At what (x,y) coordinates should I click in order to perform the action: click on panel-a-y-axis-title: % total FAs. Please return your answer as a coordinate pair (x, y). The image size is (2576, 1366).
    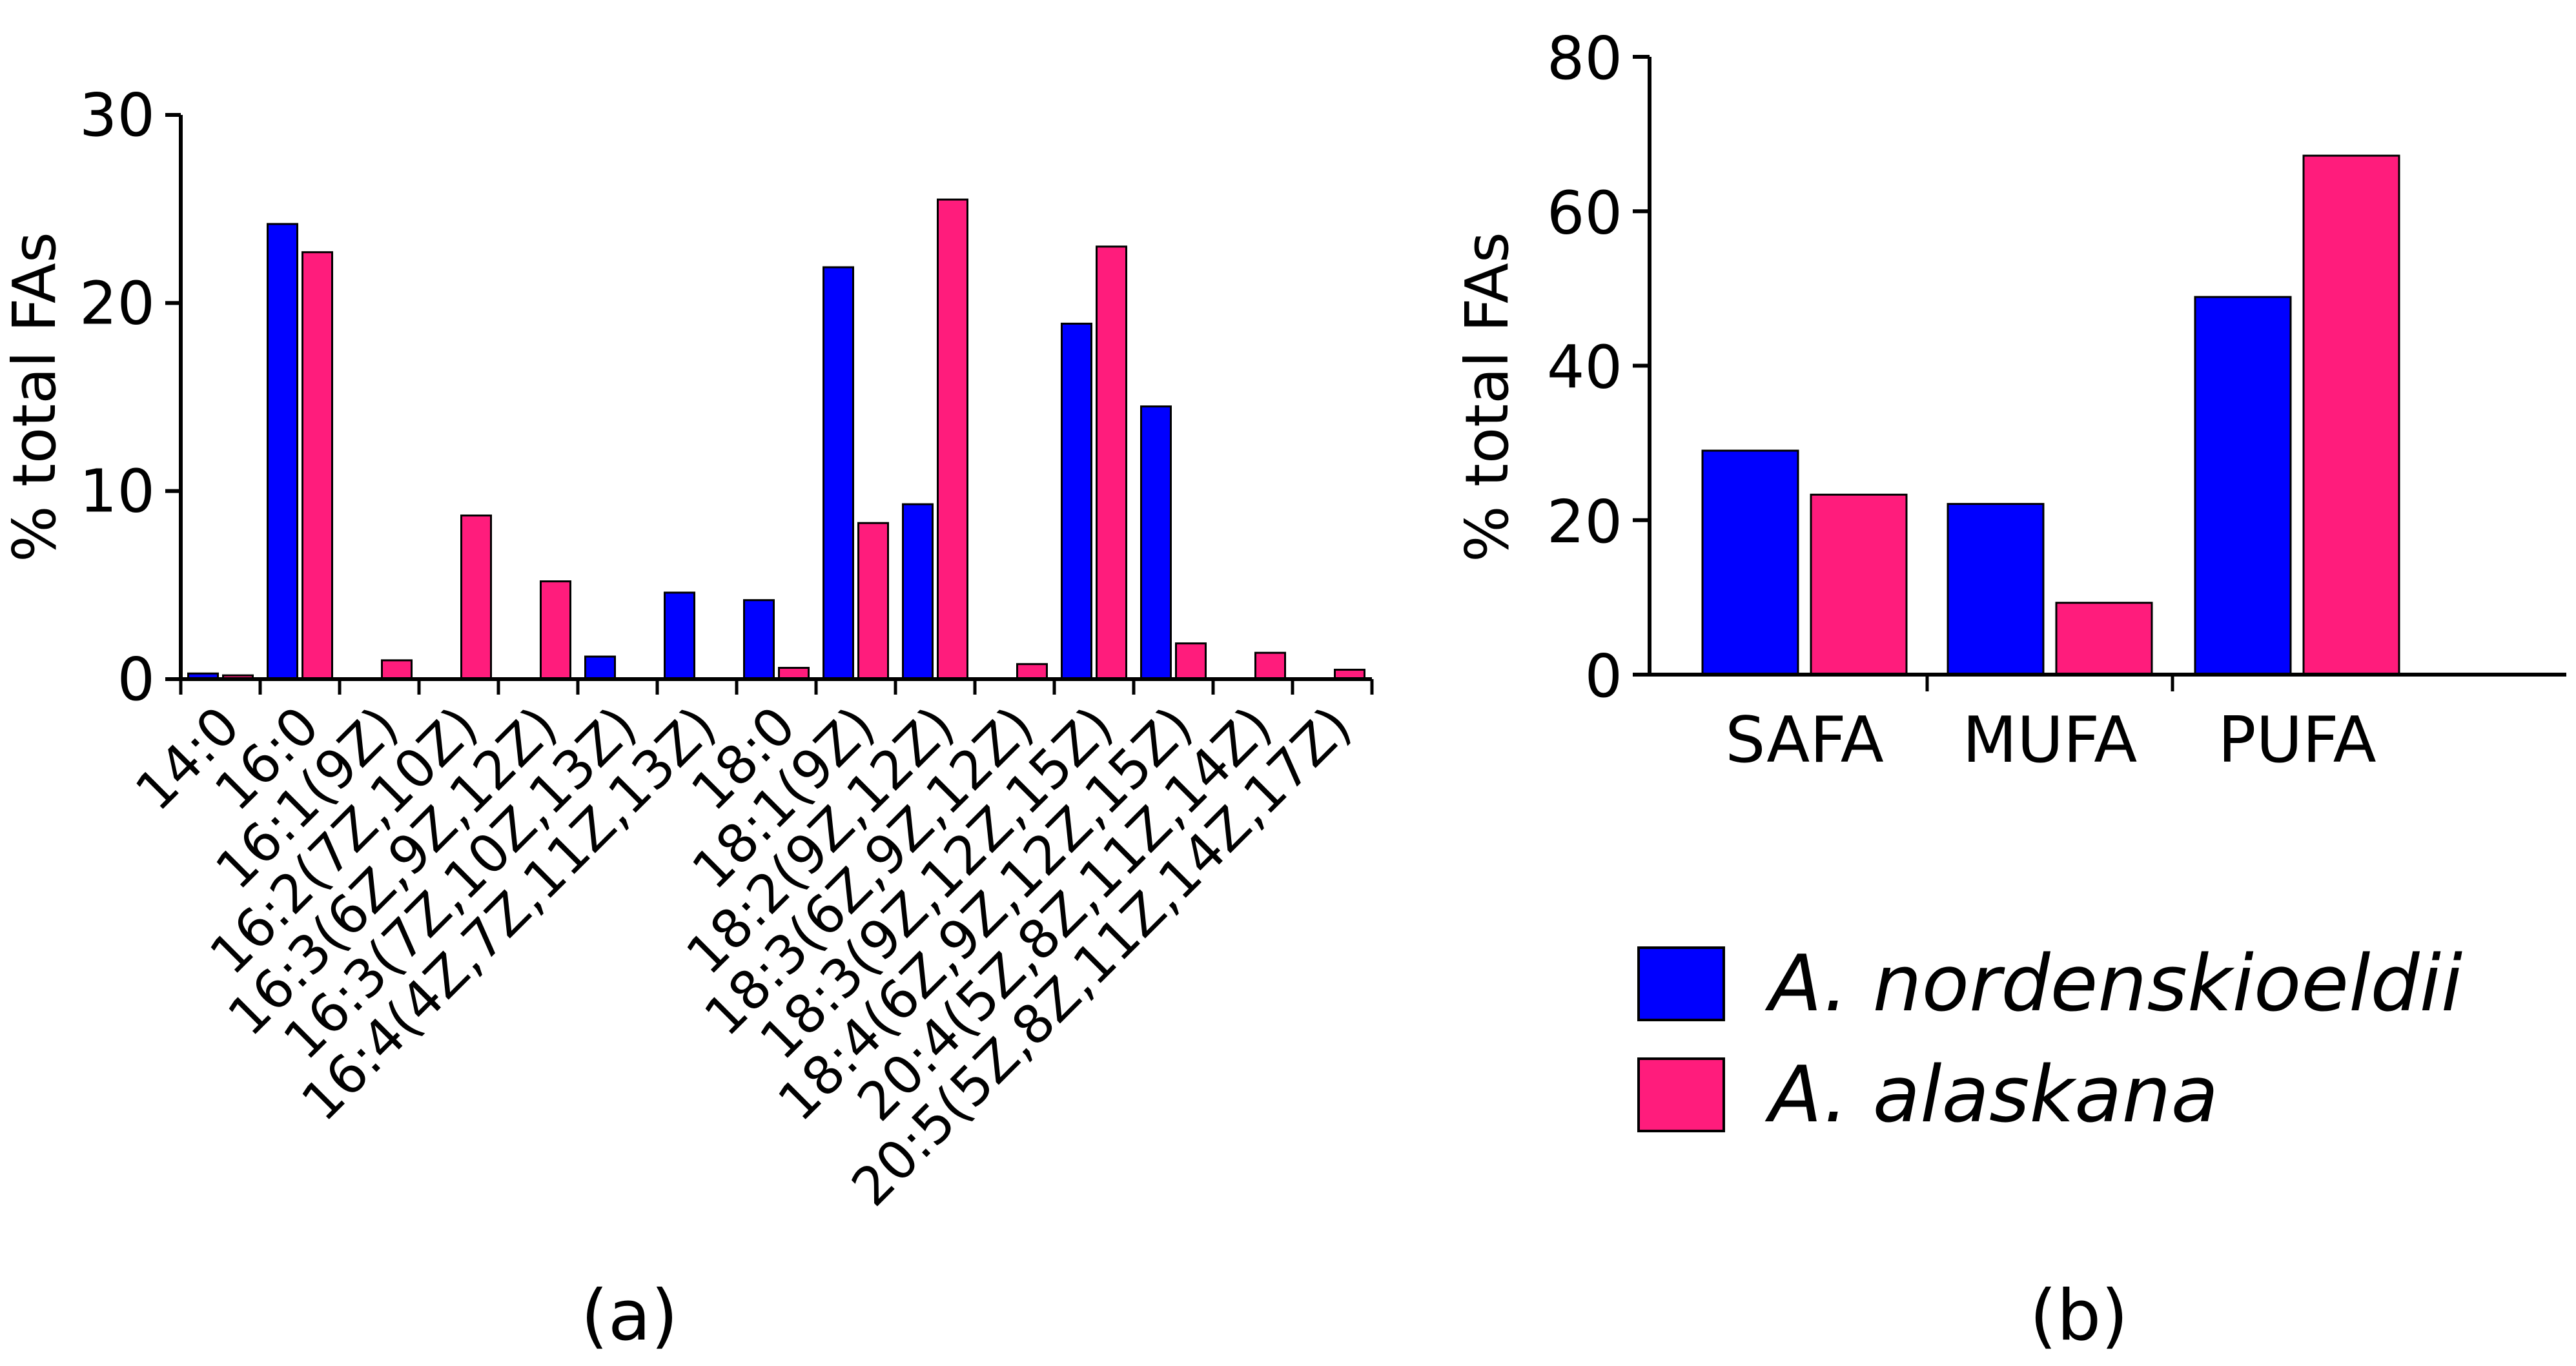
    Looking at the image, I should click on (35, 397).